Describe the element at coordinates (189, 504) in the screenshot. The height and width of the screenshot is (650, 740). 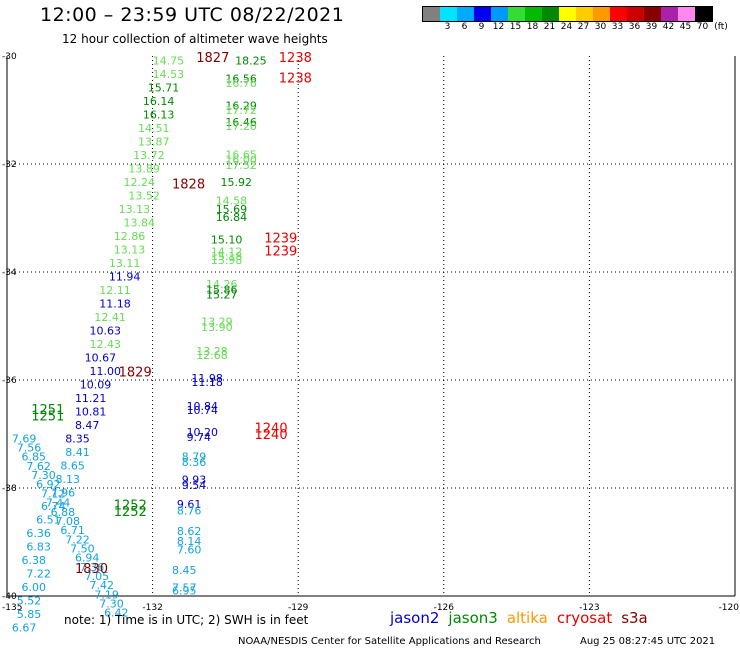
I see `wave-height-value: 9.61` at that location.